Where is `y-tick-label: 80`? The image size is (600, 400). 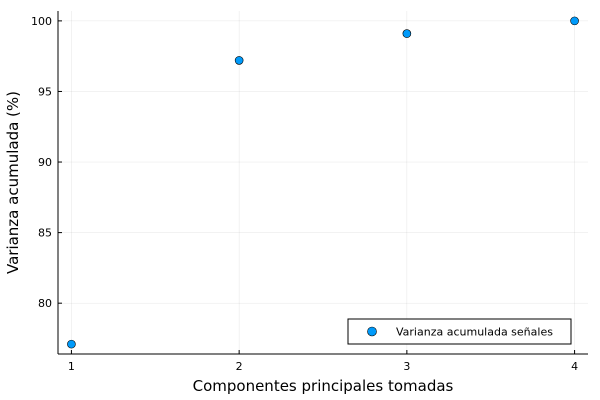 y-tick-label: 80 is located at coordinates (45, 303).